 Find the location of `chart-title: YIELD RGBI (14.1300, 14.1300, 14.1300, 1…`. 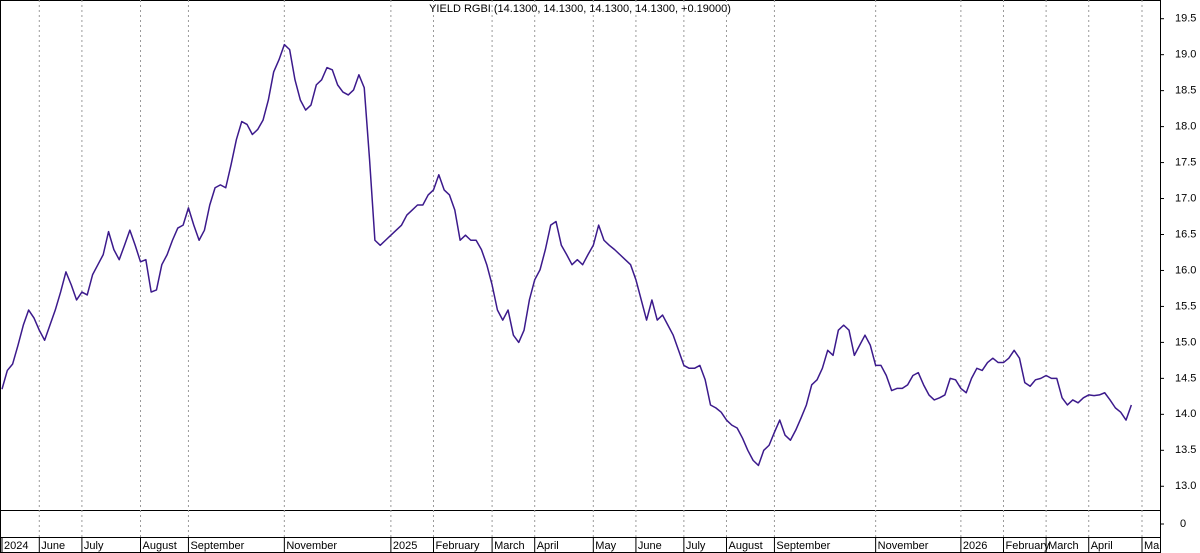

chart-title: YIELD RGBI (14.1300, 14.1300, 14.1300, 1… is located at coordinates (580, 9).